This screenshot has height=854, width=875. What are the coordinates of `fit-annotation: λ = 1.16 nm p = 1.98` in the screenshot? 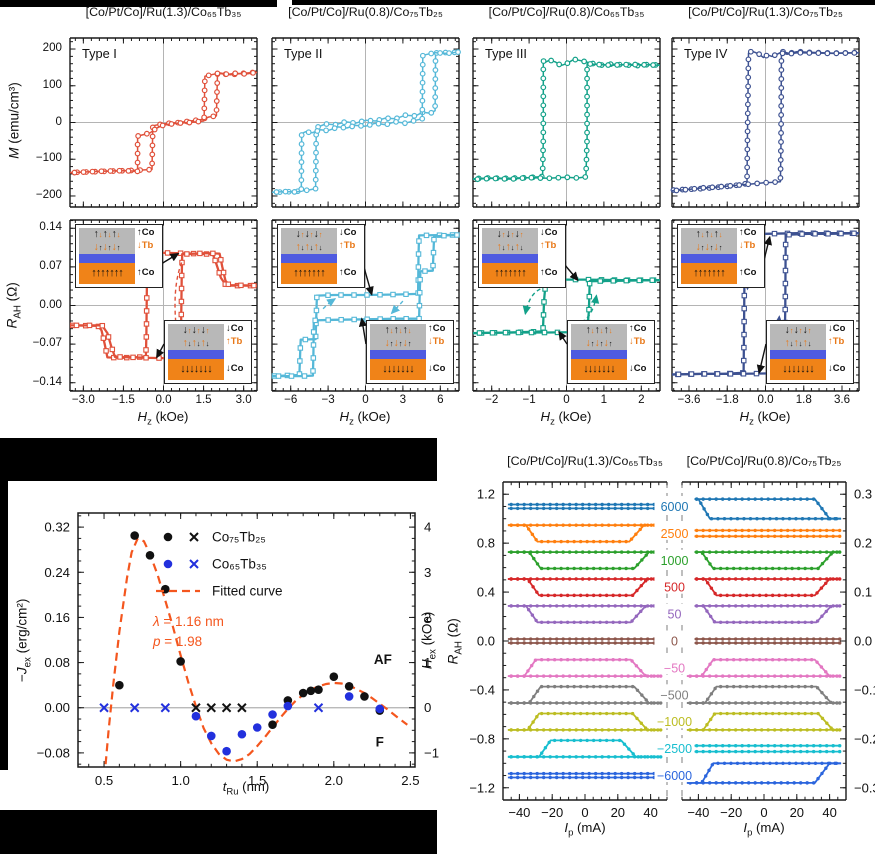 It's located at (238, 632).